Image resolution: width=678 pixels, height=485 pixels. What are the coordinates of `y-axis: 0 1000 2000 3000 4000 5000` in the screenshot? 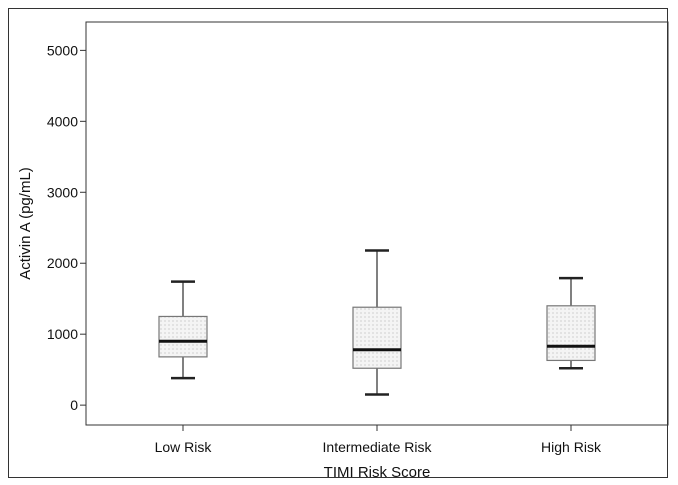 It's located at (66, 227).